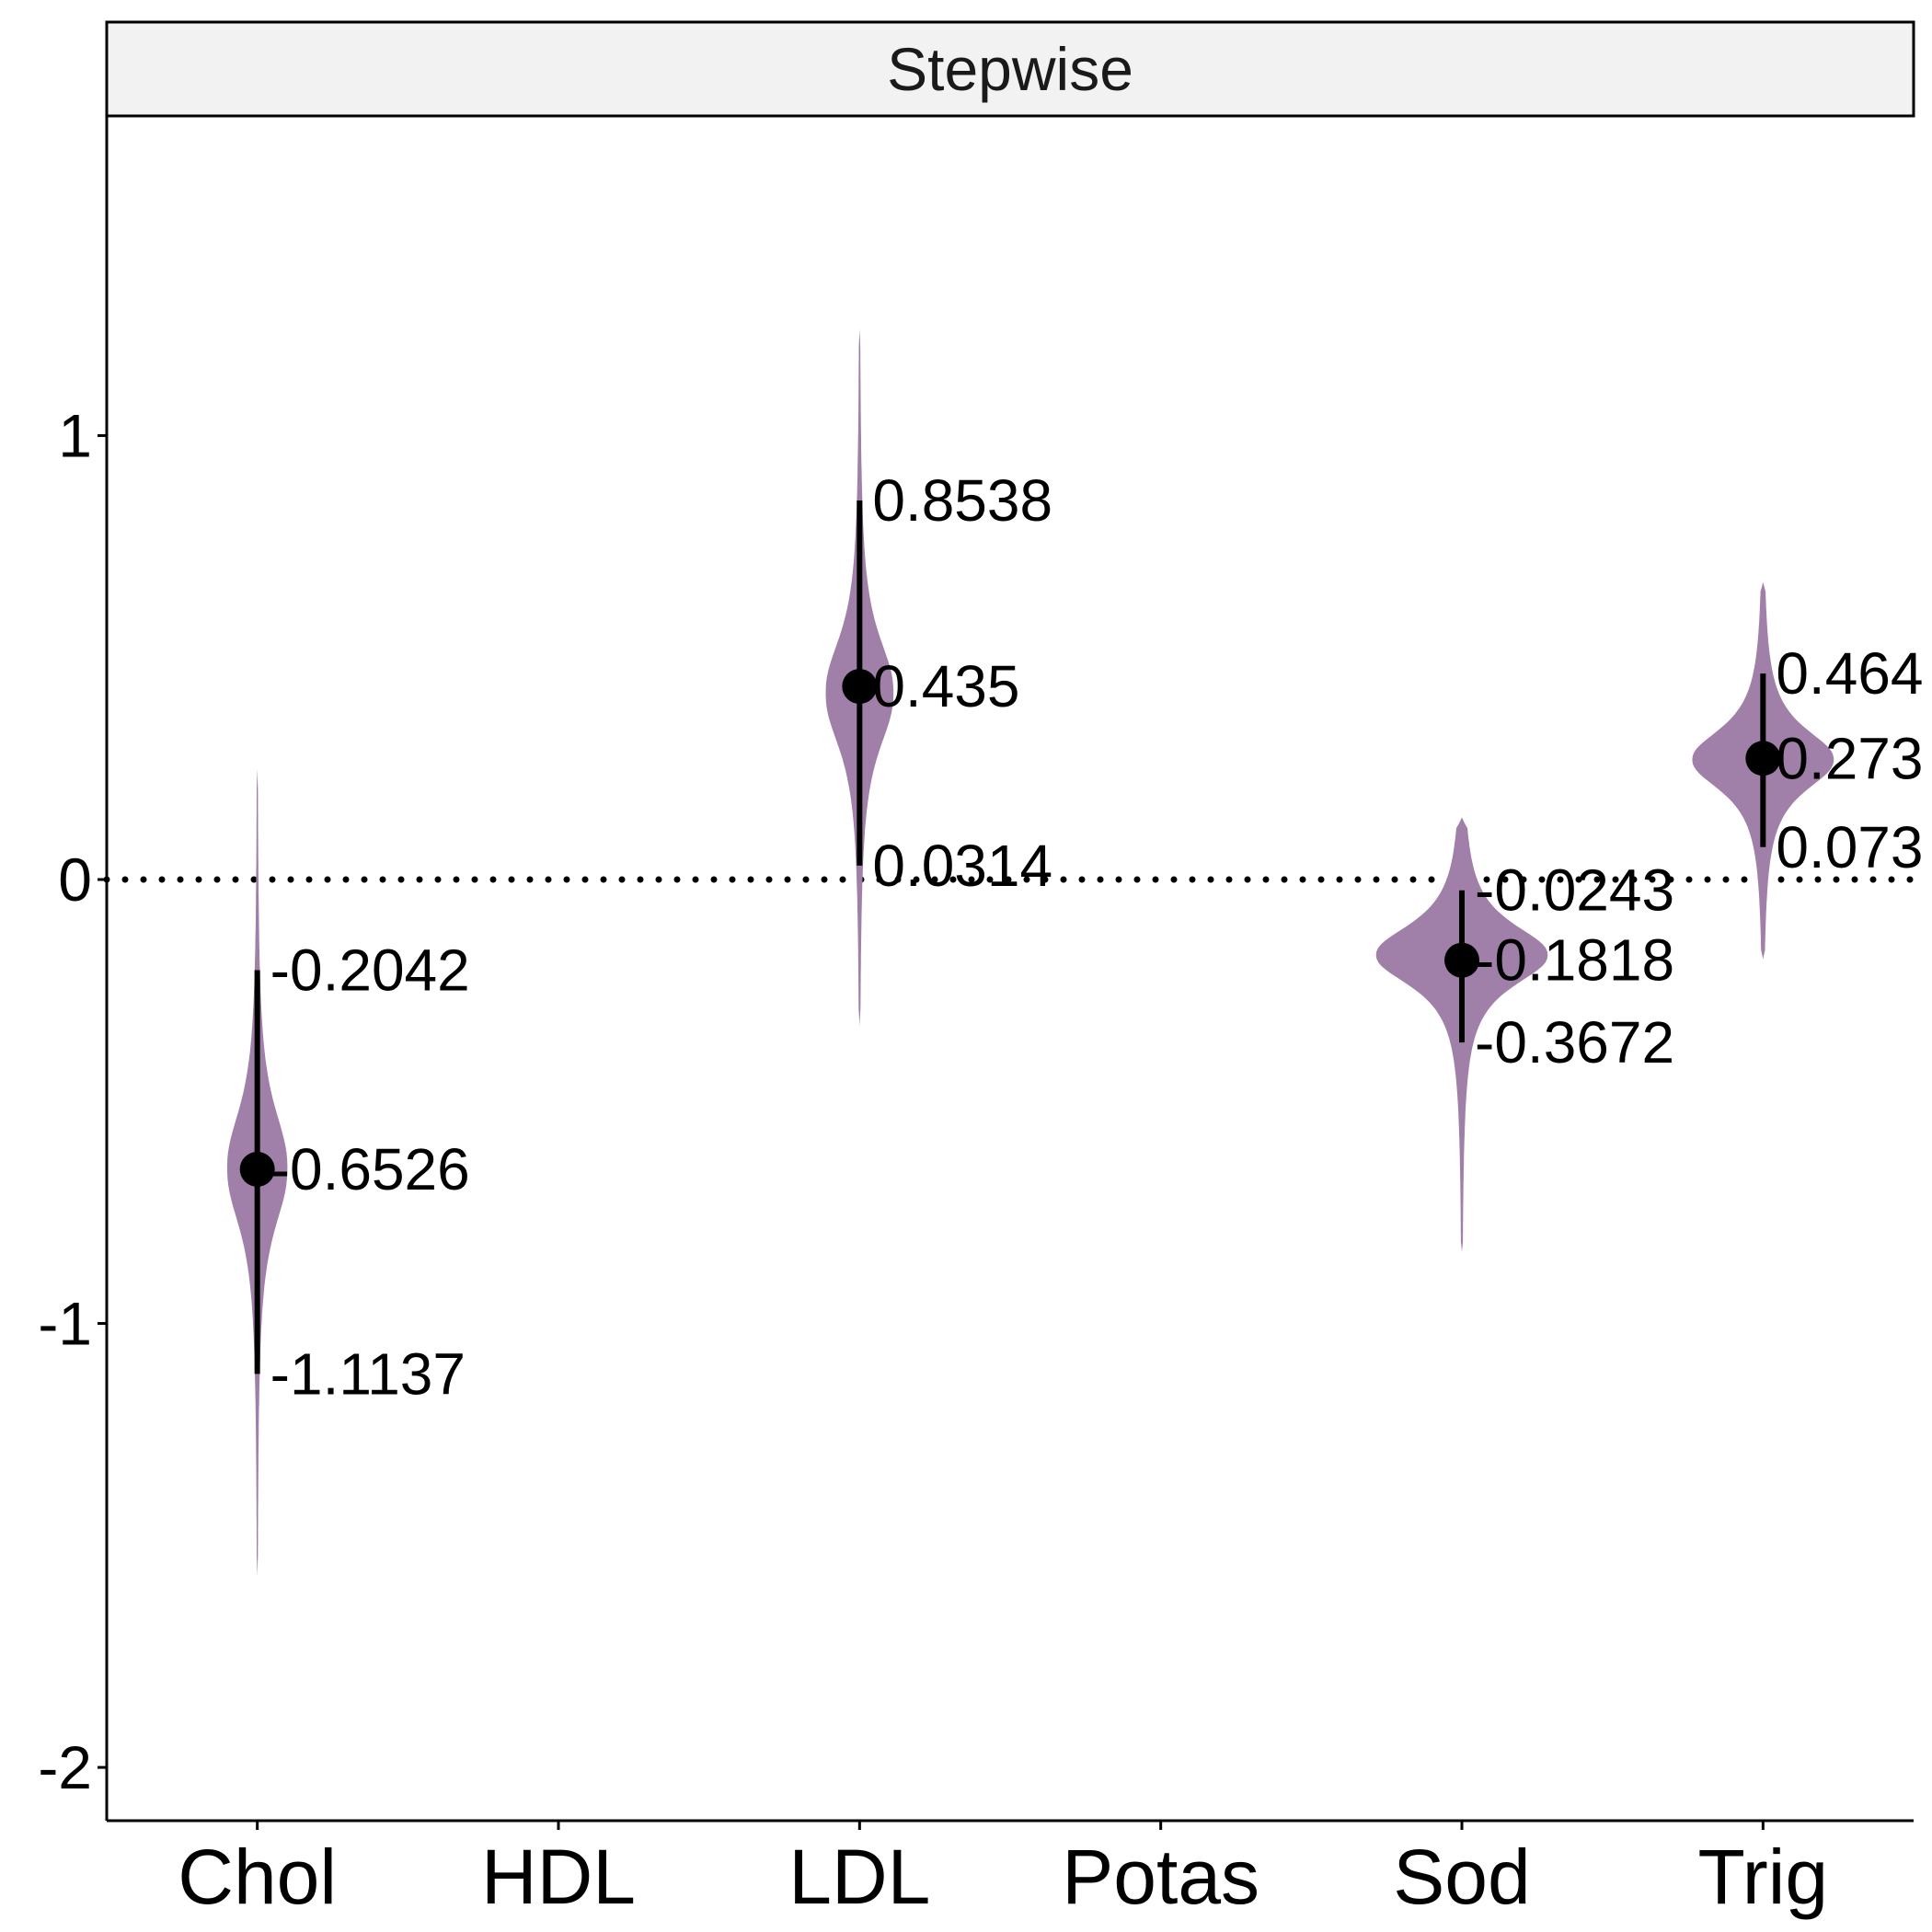 Image resolution: width=1932 pixels, height=1932 pixels. Describe the element at coordinates (962, 500) in the screenshot. I see `data-label-ldl-upper: 0.8538` at that location.